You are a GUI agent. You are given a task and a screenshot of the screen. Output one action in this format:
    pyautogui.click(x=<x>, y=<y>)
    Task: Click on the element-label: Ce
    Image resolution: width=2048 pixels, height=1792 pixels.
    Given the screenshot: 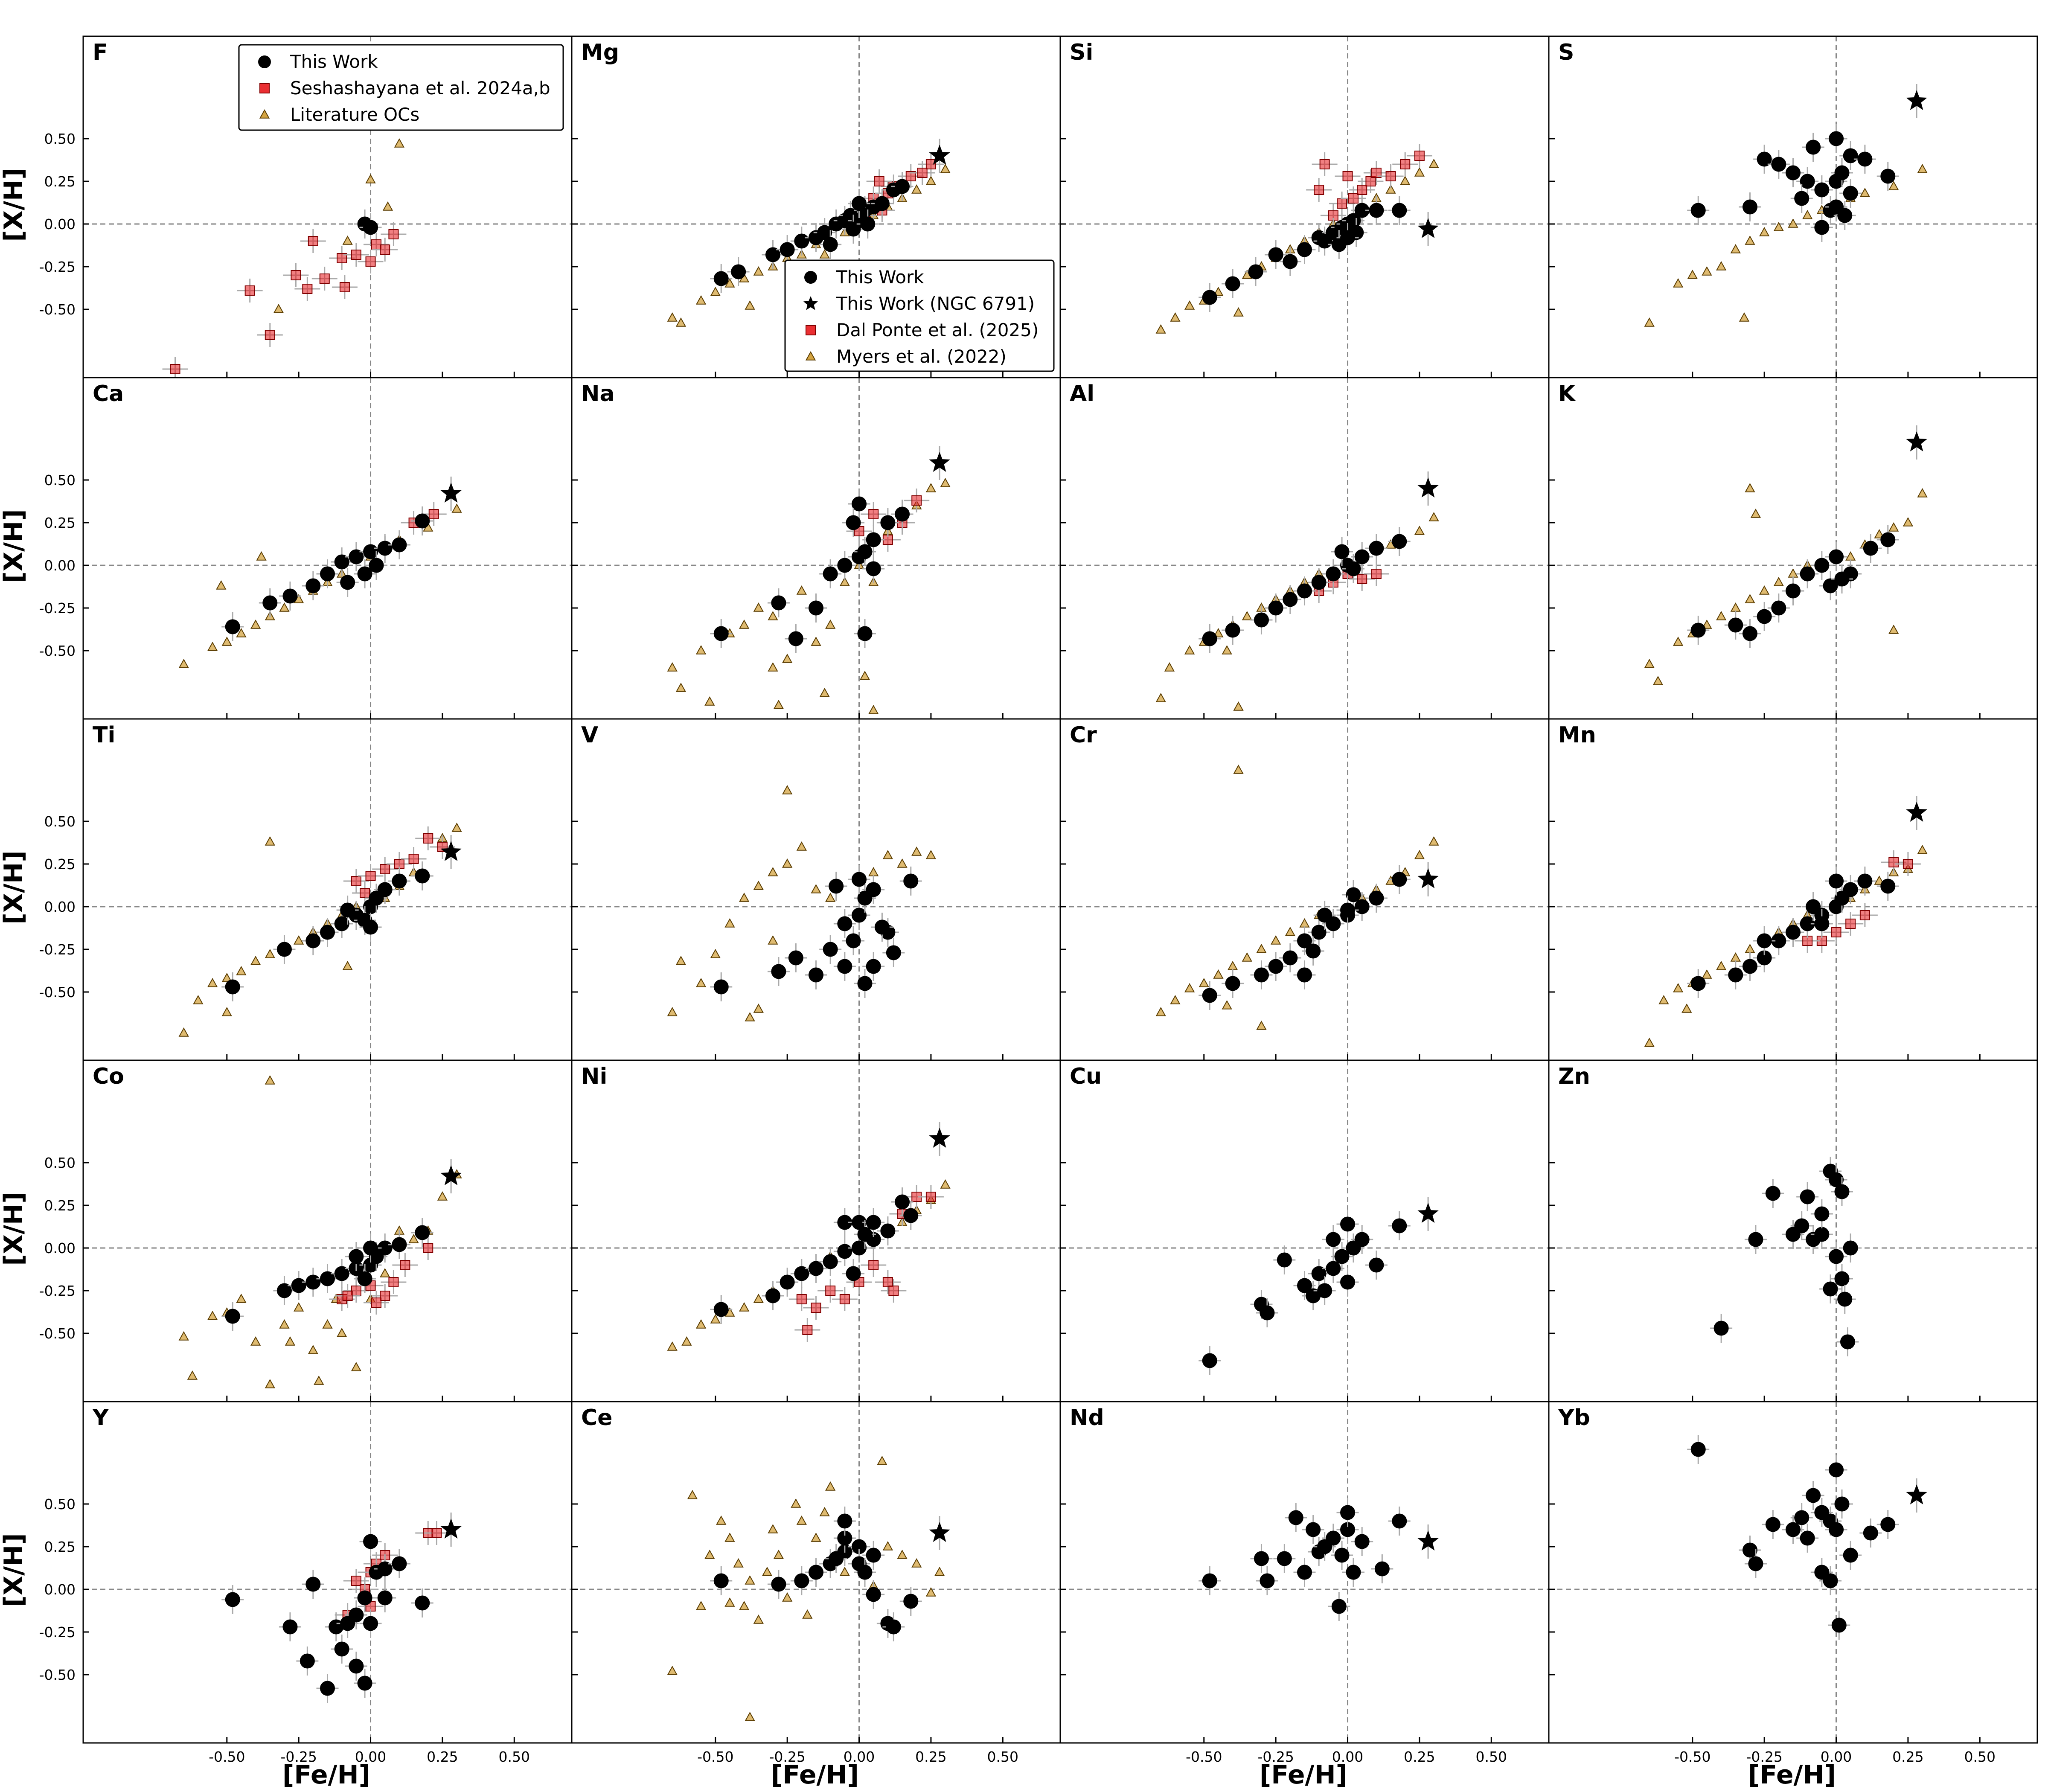 What is the action you would take?
    pyautogui.click(x=596, y=1418)
    